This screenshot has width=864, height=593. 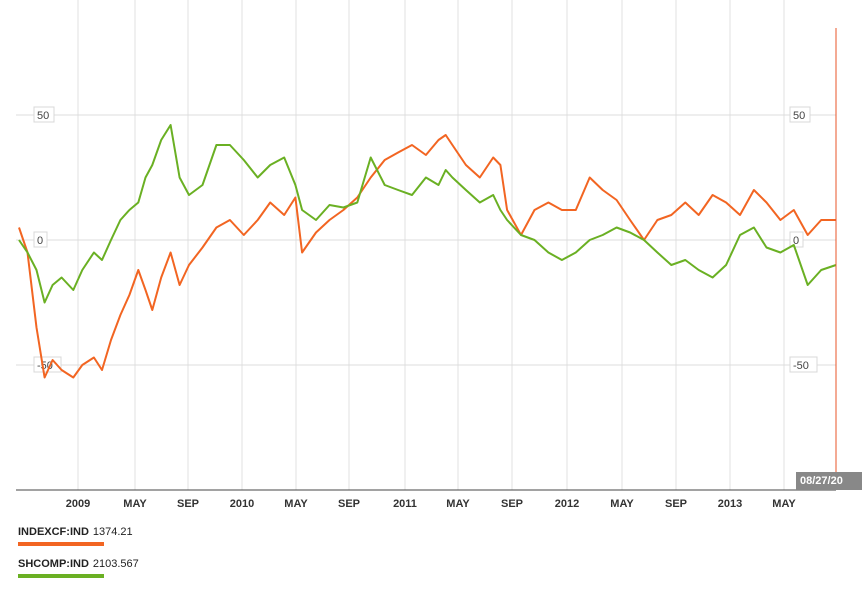 What do you see at coordinates (801, 366) in the screenshot?
I see `y-tick-label-right: -50` at bounding box center [801, 366].